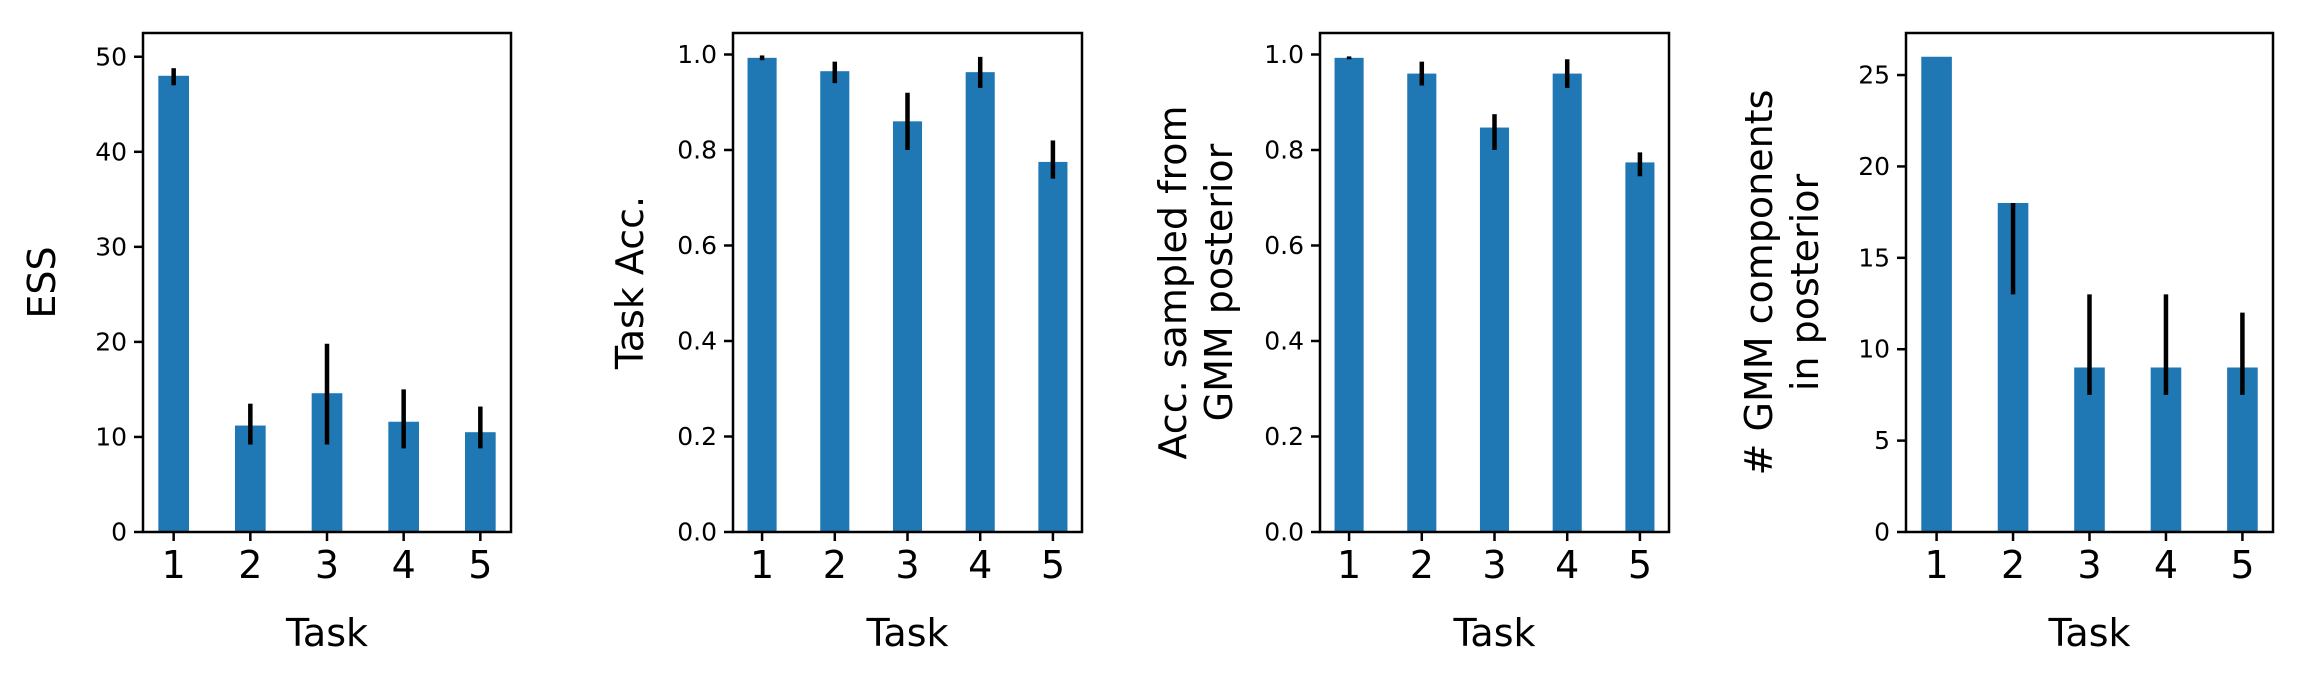 The image size is (2302, 673). I want to click on y-axis-label: GMM posterior, so click(1219, 282).